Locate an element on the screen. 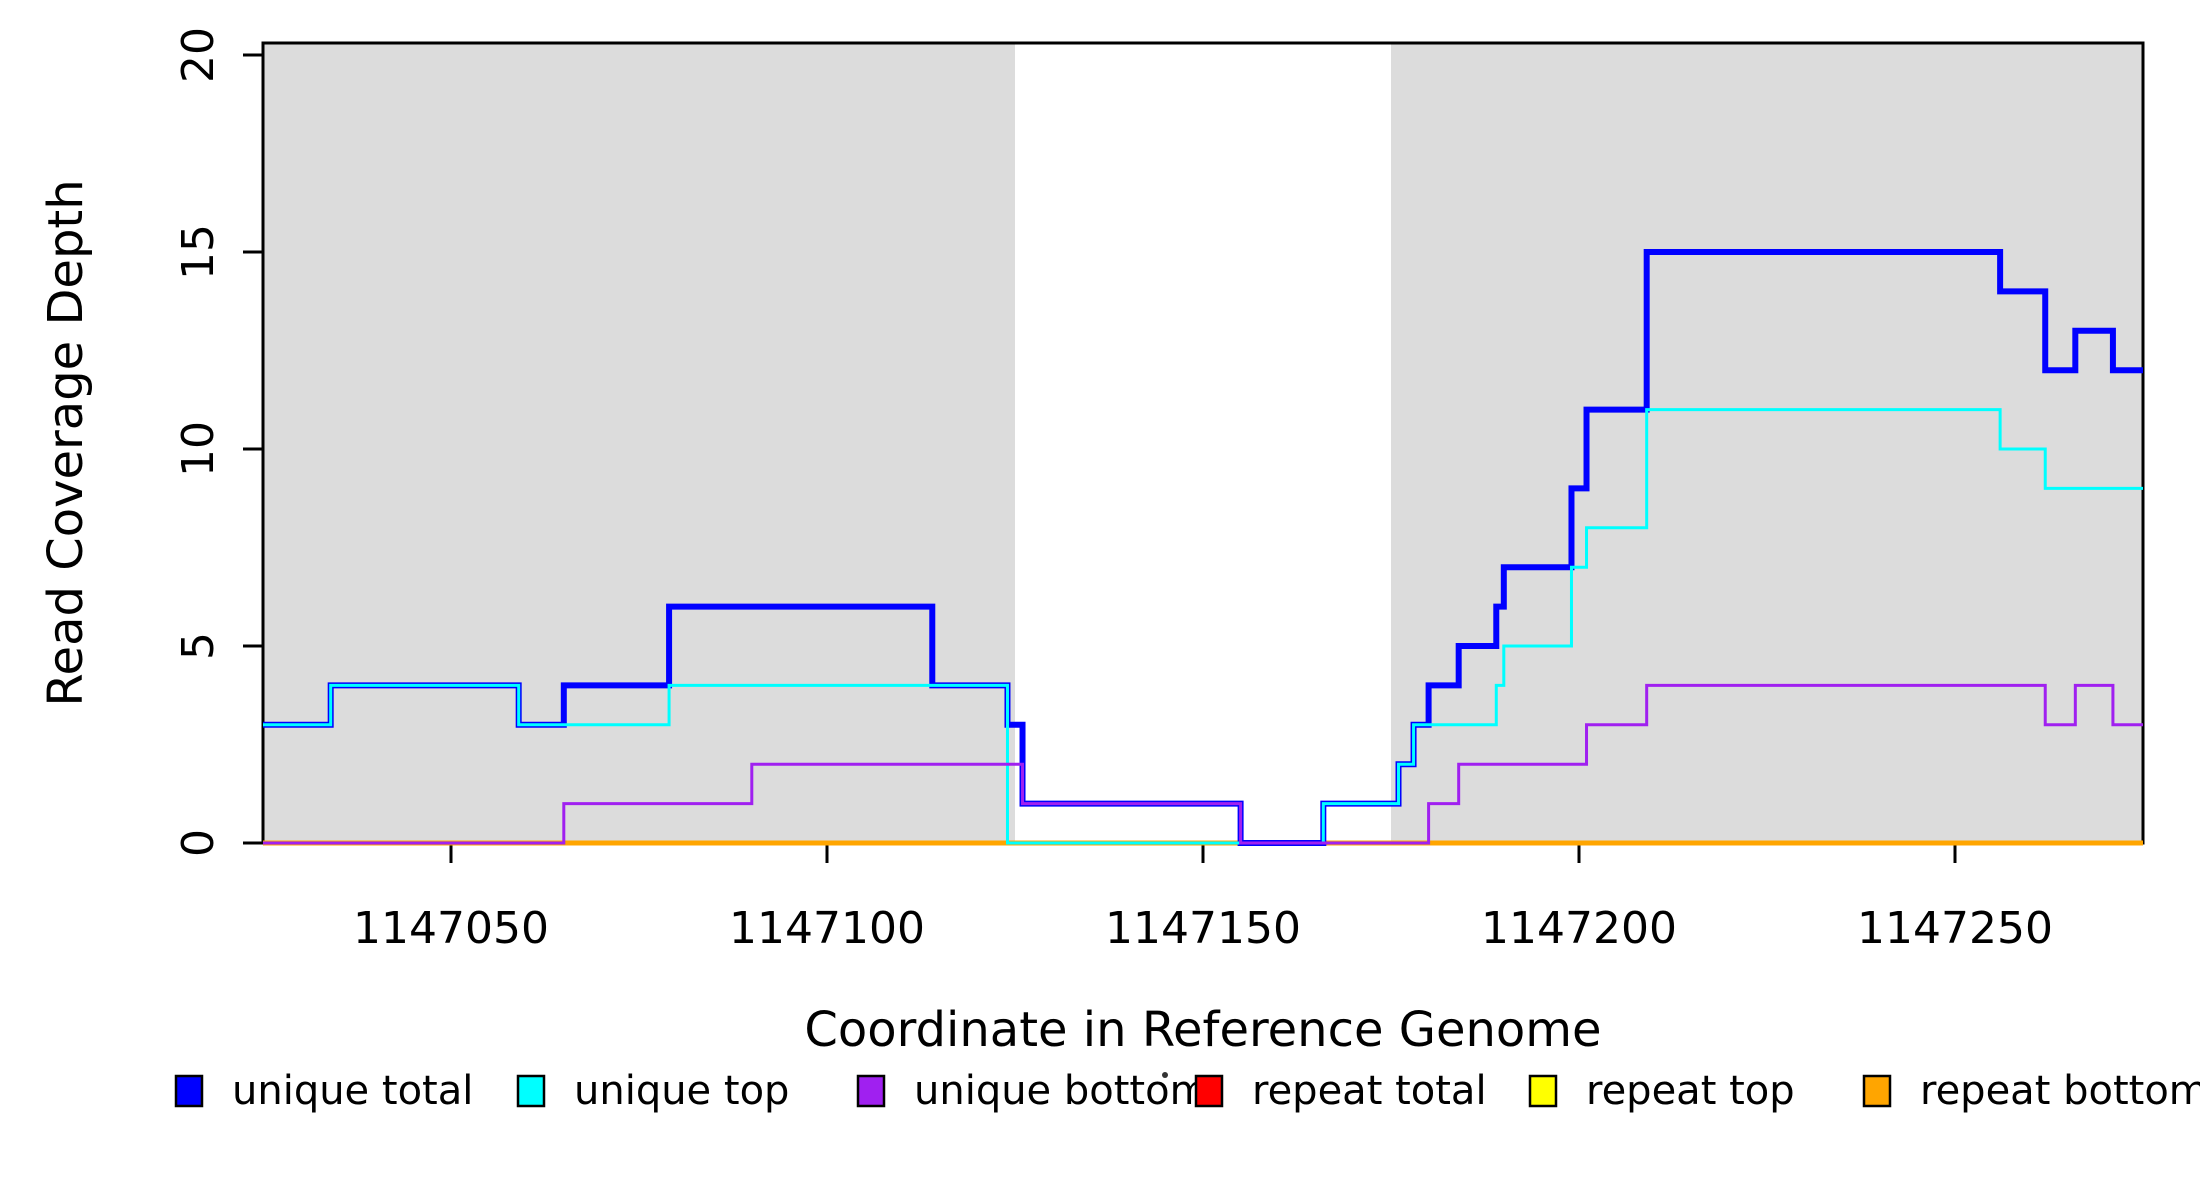  x-tick-label: 1147100 is located at coordinates (827, 928).